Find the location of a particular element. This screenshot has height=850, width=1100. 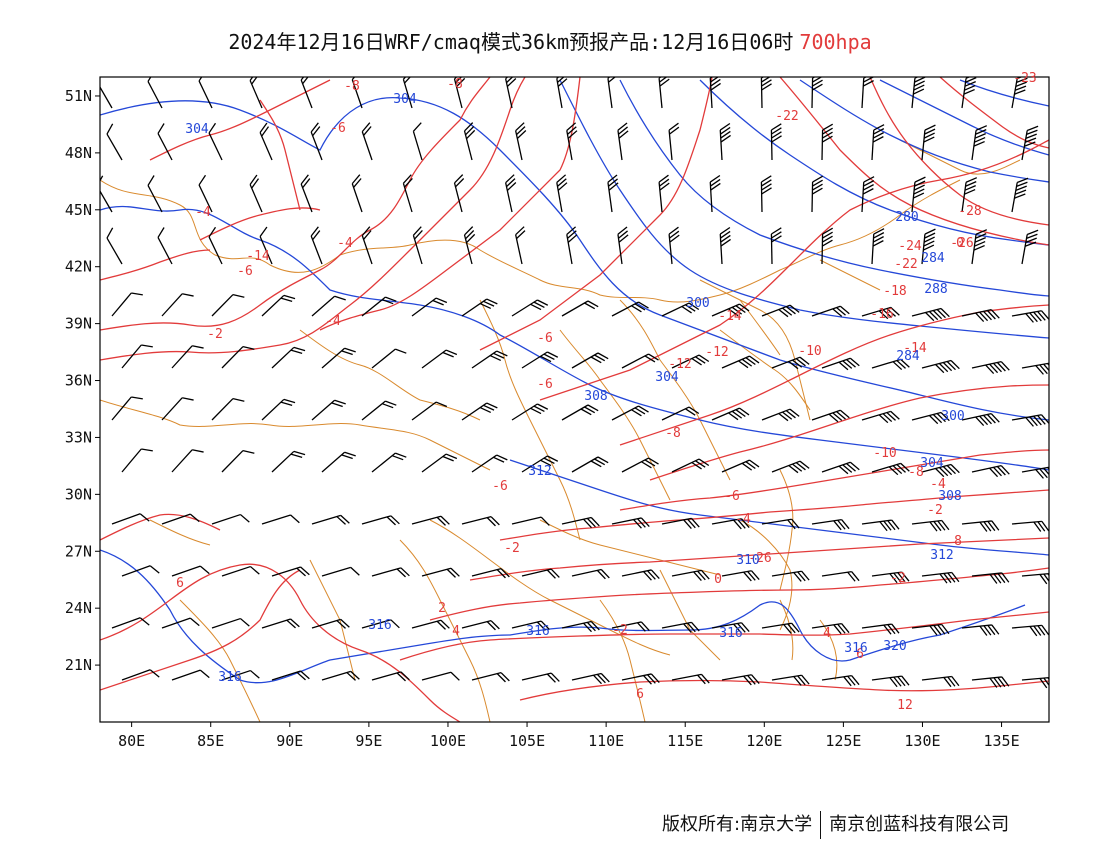

x-tick-label: 85E is located at coordinates (210, 741).